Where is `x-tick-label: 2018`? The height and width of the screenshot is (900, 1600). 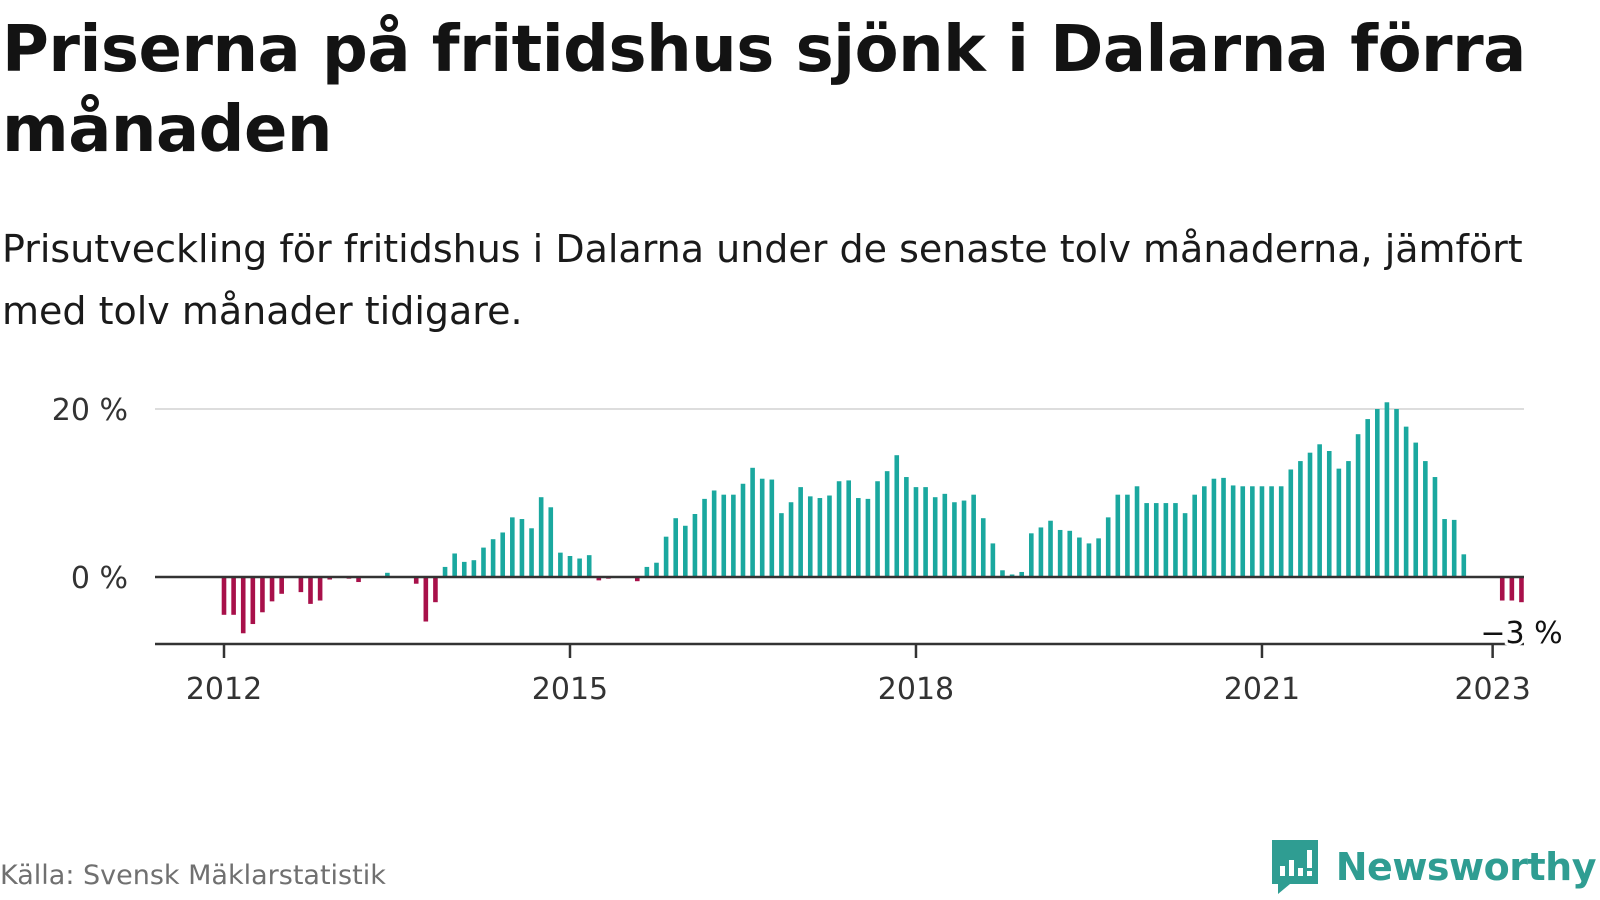
x-tick-label: 2018 is located at coordinates (916, 689).